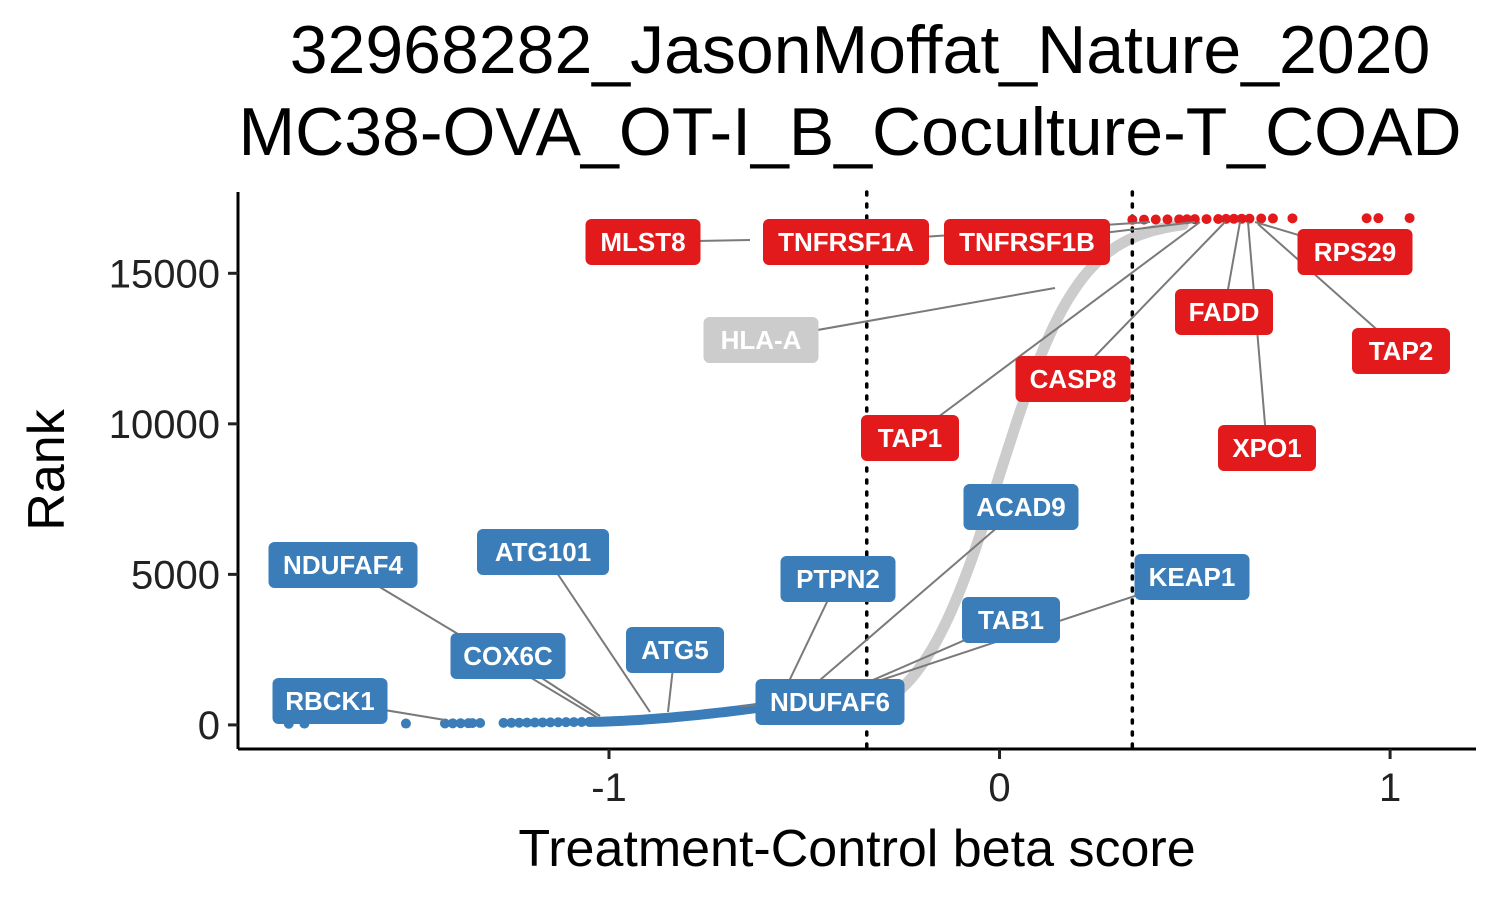 The width and height of the screenshot is (1500, 900). I want to click on y-axis-title: Rank, so click(47, 469).